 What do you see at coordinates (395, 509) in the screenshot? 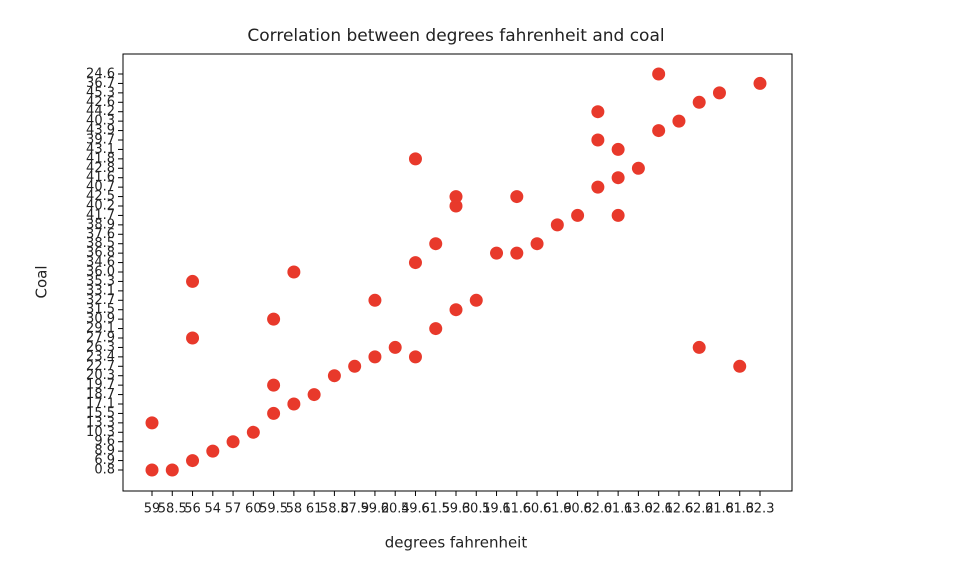
I see `x-tick-label: 60.4` at bounding box center [395, 509].